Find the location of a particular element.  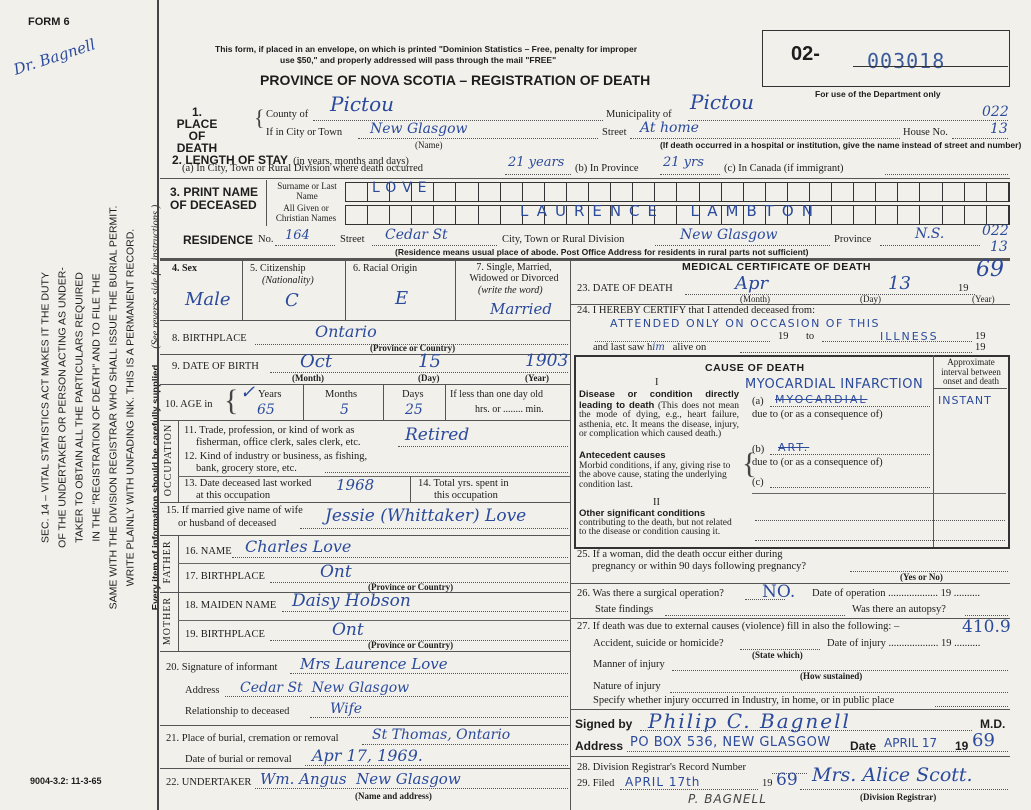

interval-divider is located at coordinates (933, 451).